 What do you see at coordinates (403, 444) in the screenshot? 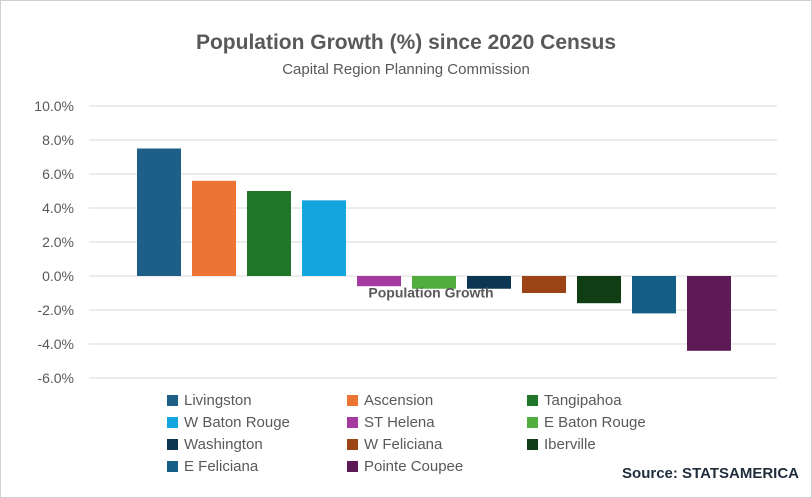
I see `legend-label: W Feliciana` at bounding box center [403, 444].